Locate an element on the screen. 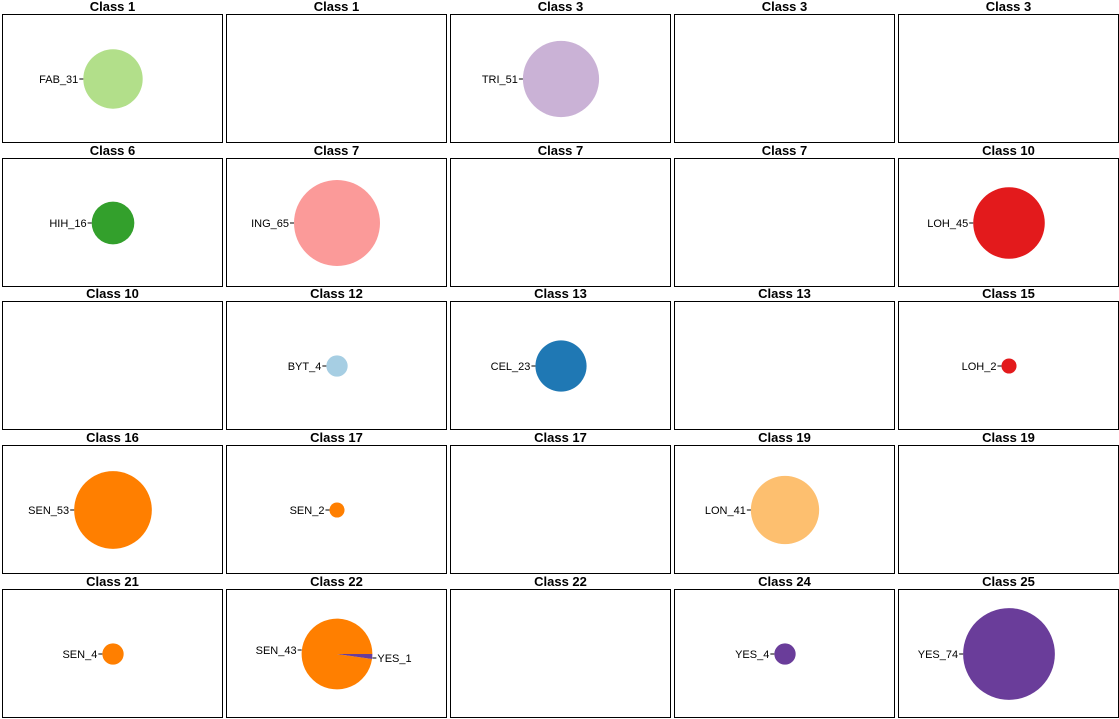 The height and width of the screenshot is (719, 1119). panel-title: Class 19 is located at coordinates (784, 437).